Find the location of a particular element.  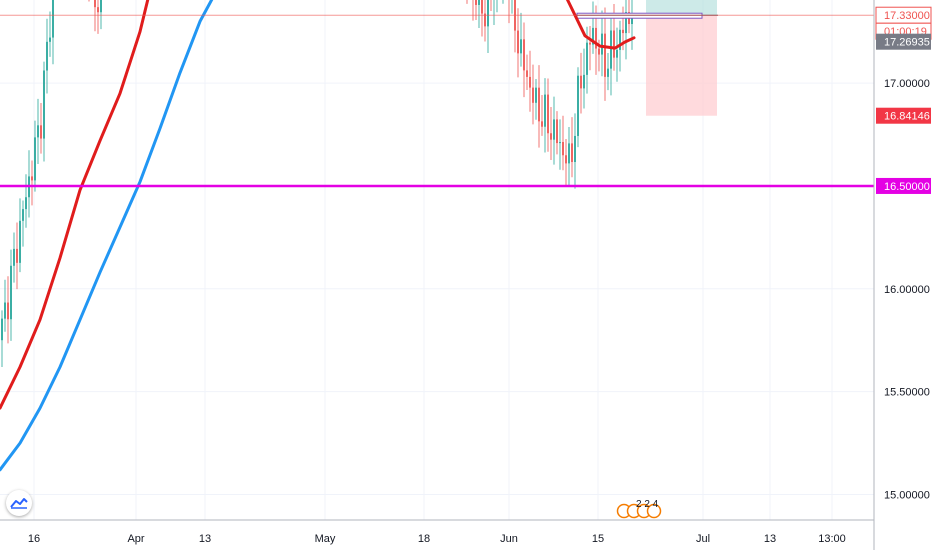

tradingview-logo-icon is located at coordinates (19, 503).